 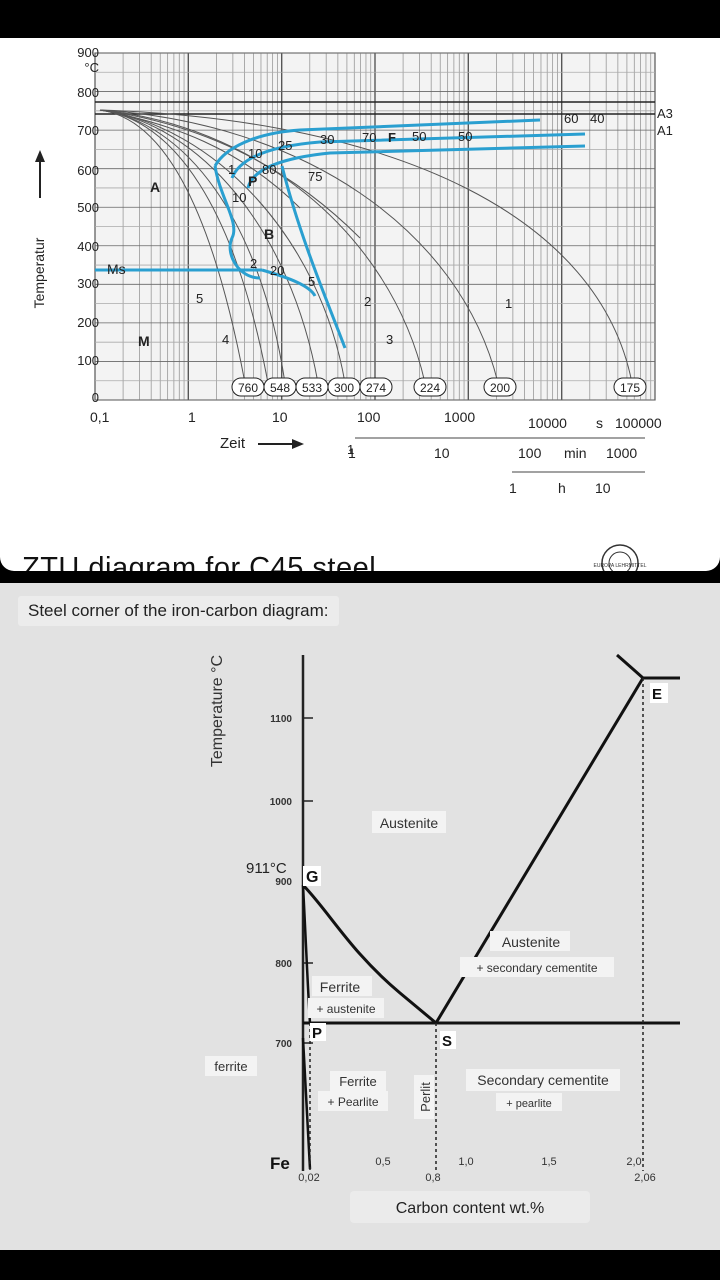 I want to click on hardness-box: 300, so click(x=344, y=387).